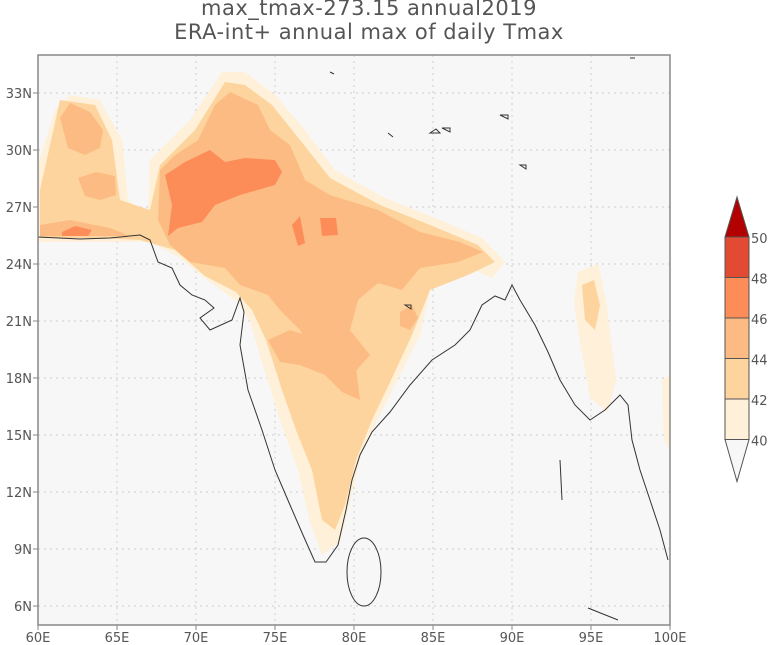 This screenshot has width=768, height=645. Describe the element at coordinates (19, 322) in the screenshot. I see `y-tick-label: 21N` at that location.